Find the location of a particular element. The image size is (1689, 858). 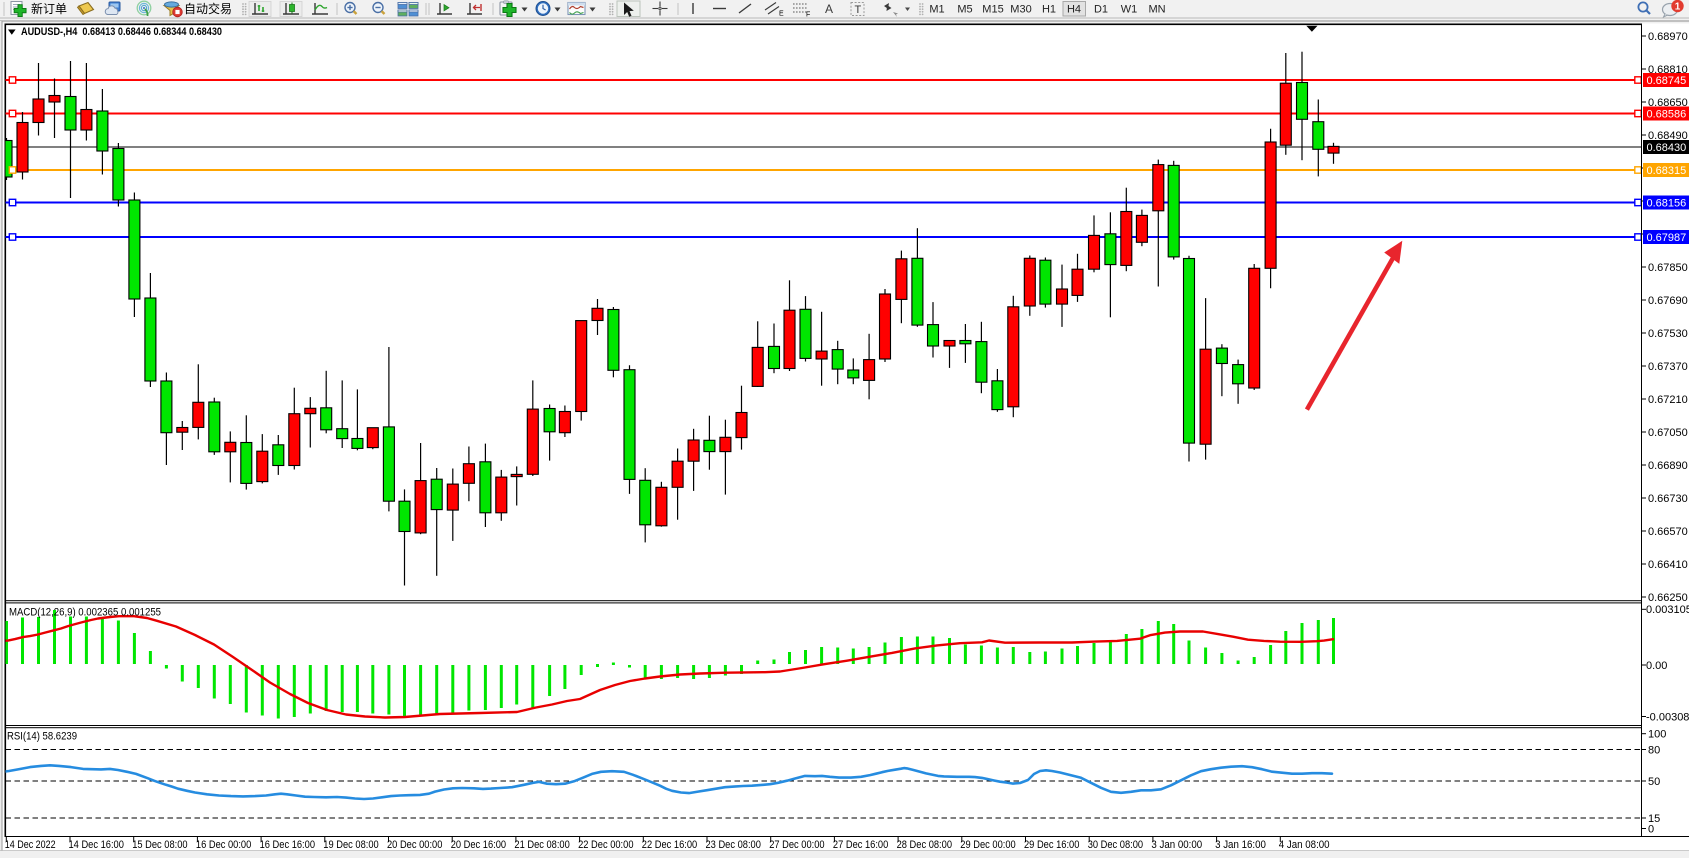

svg-text: 19 Dec 08:00 is located at coordinates (350, 845).